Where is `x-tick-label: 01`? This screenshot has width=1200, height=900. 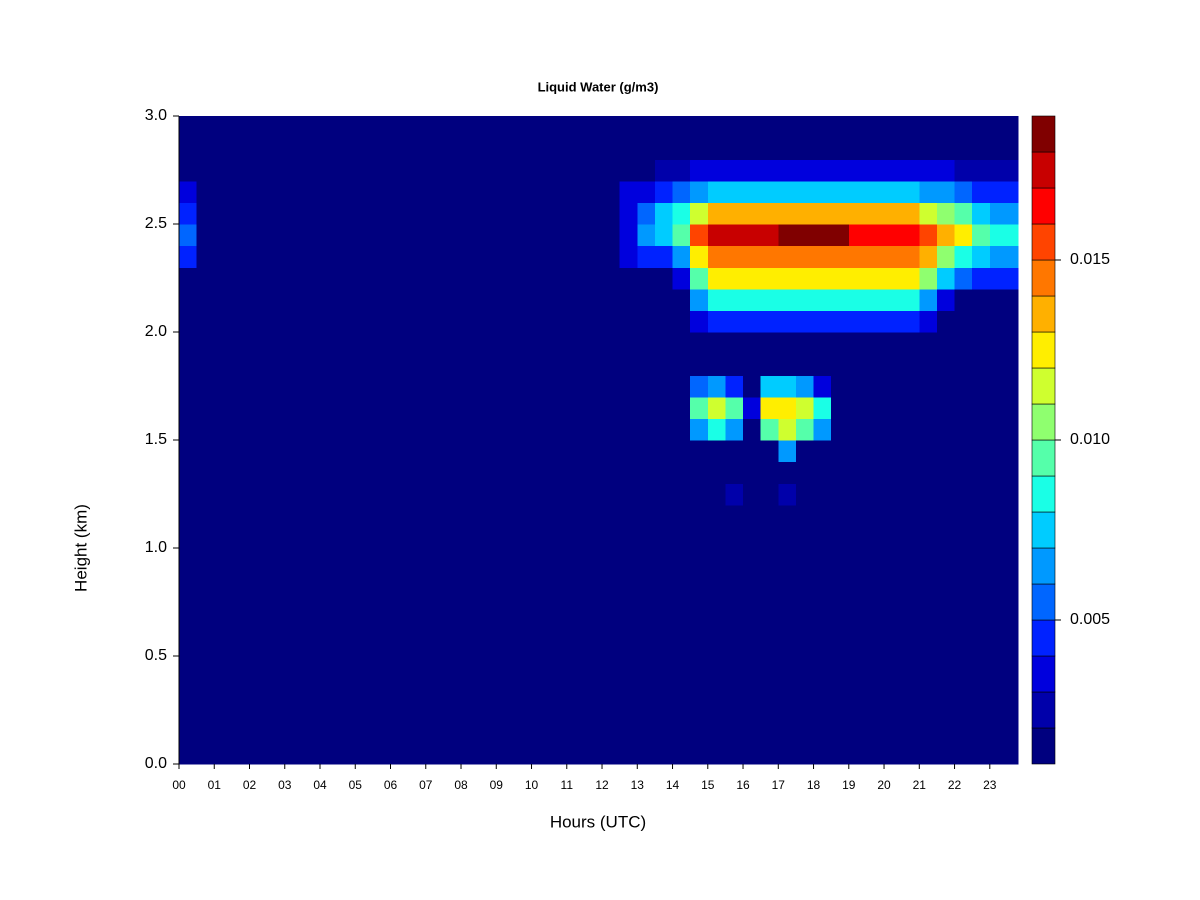
x-tick-label: 01 is located at coordinates (215, 785).